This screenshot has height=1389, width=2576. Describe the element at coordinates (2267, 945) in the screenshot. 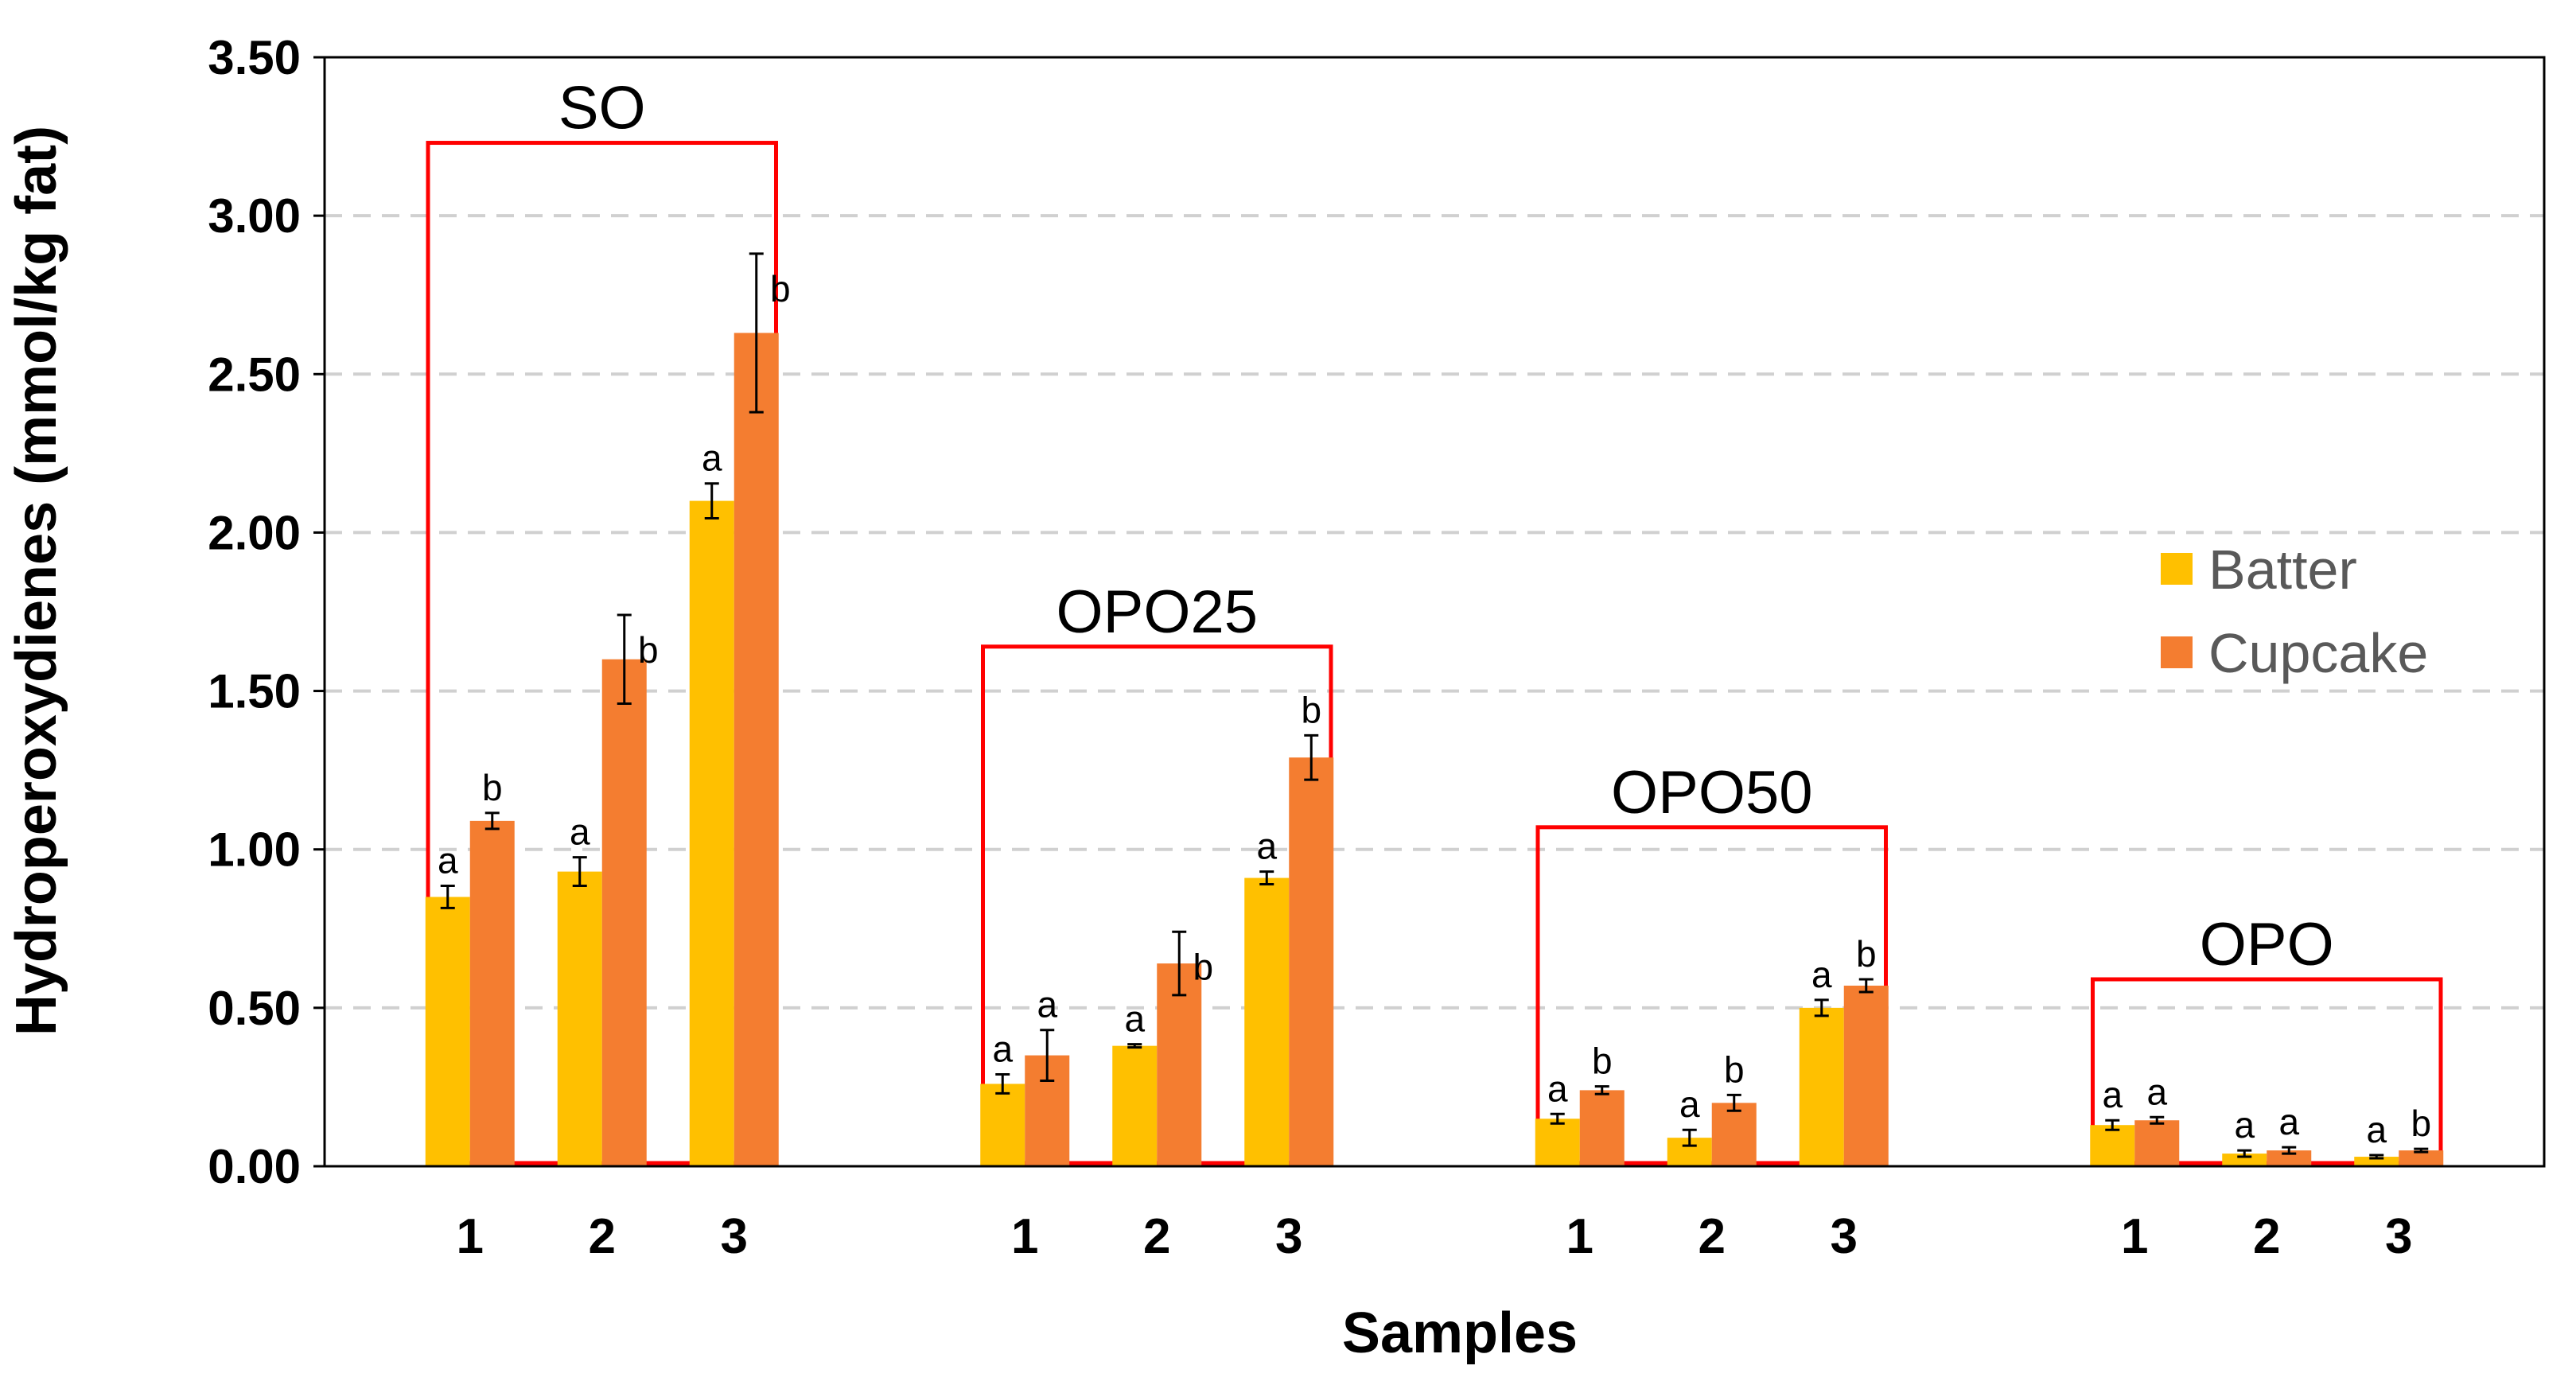

I see `group-label-opo: OPO` at that location.